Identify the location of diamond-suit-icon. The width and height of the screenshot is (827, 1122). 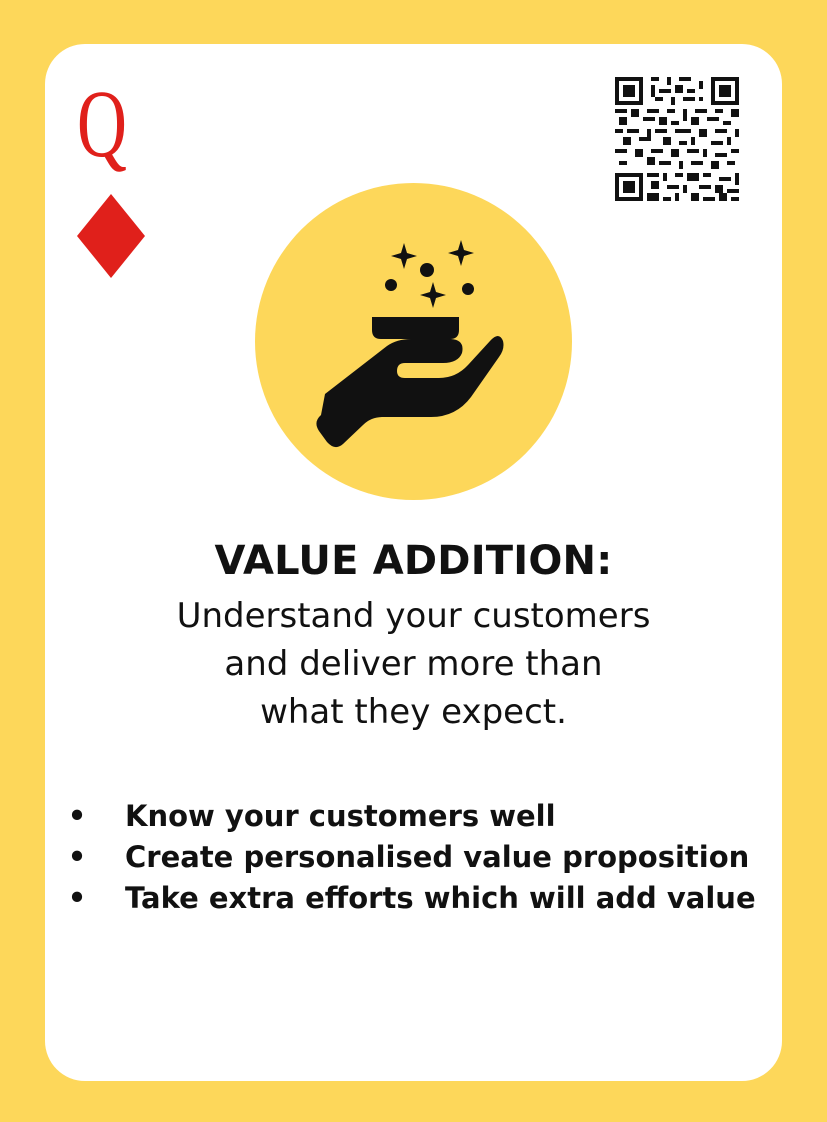
(111, 236).